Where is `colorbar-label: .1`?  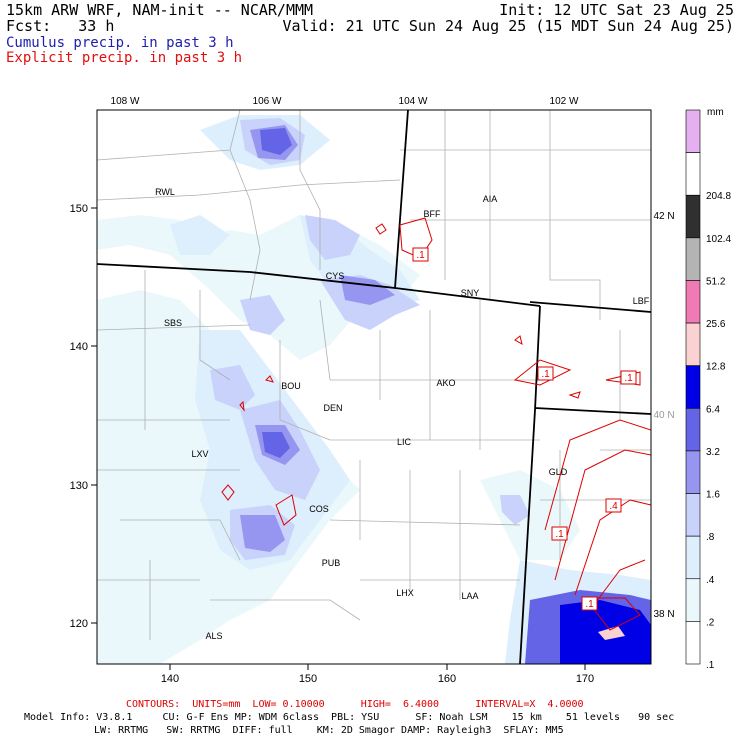 colorbar-label: .1 is located at coordinates (710, 665).